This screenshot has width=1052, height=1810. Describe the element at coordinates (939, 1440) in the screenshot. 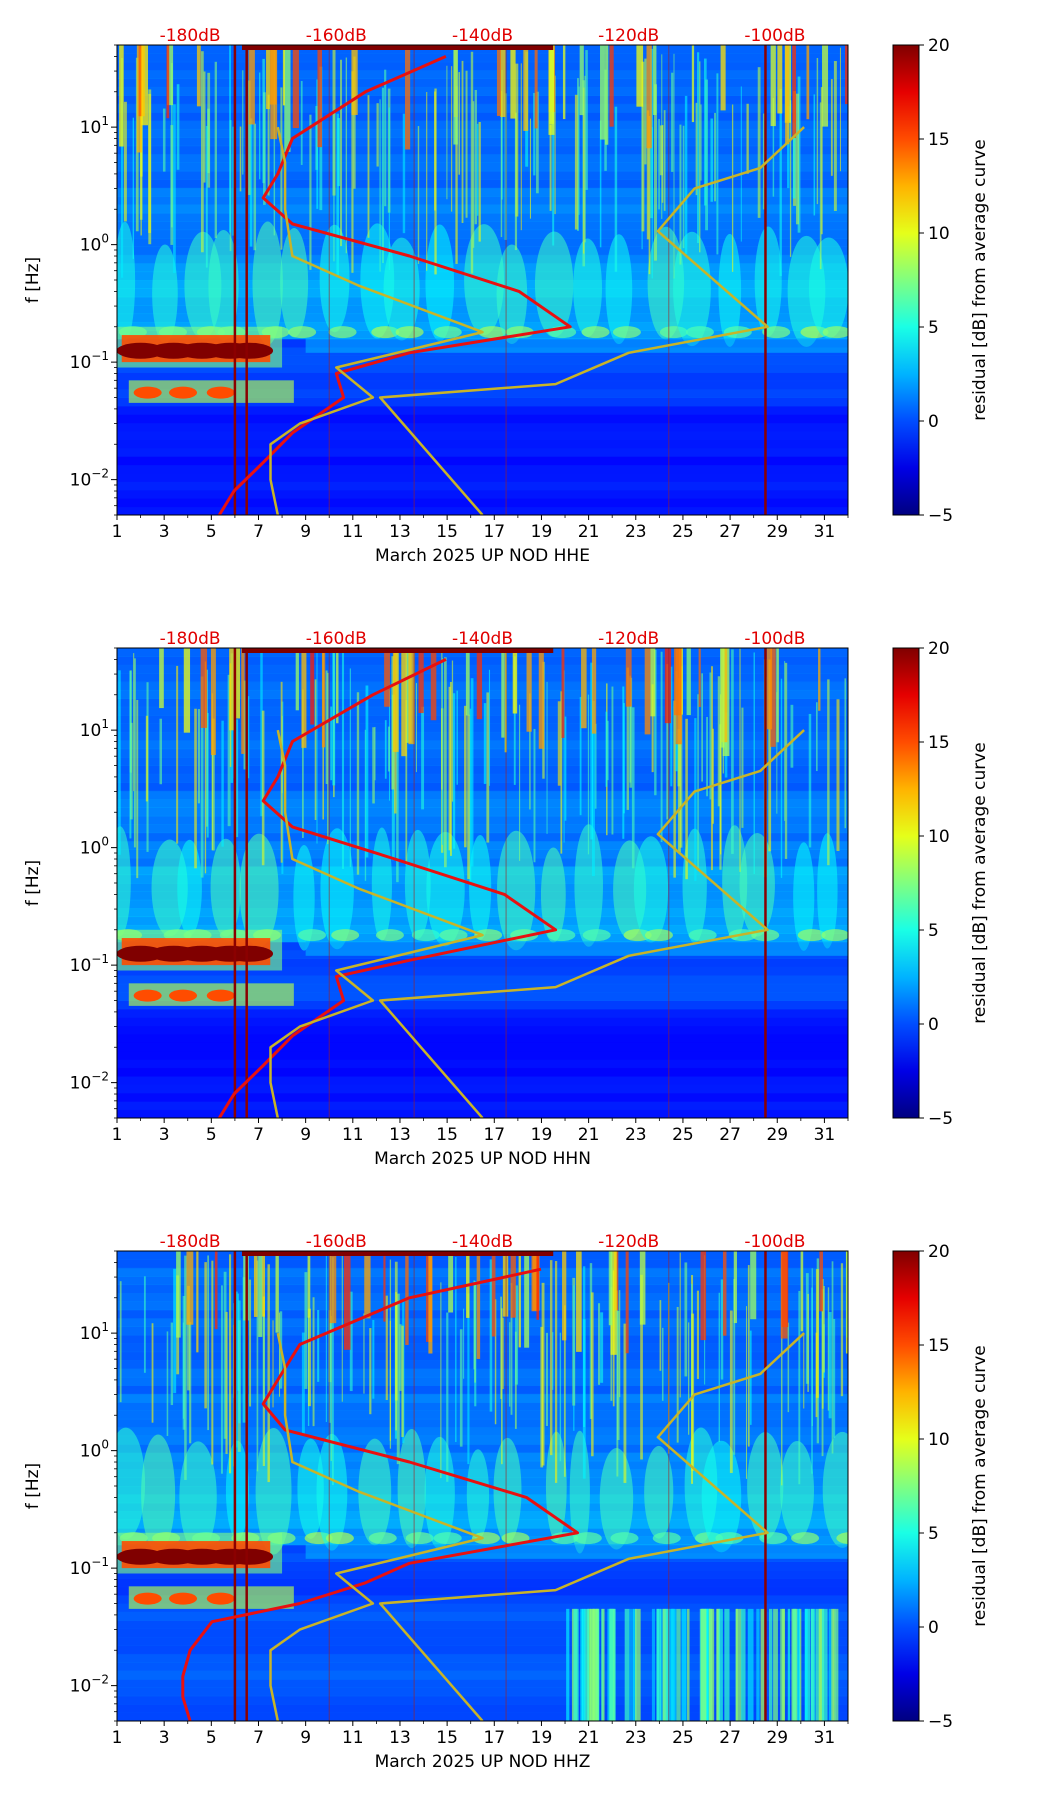

I see `colorbar-tick-label: 10` at that location.